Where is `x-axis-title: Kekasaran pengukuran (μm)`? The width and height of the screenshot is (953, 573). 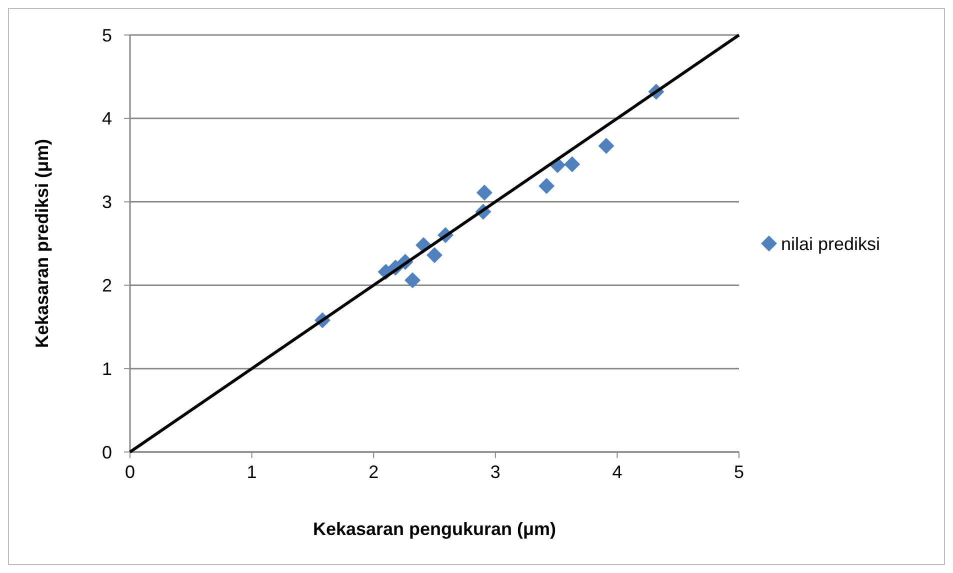
x-axis-title: Kekasaran pengukuran (μm) is located at coordinates (434, 529).